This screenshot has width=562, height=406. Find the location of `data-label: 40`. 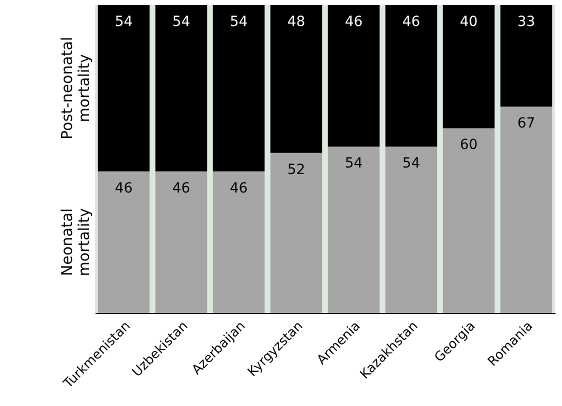

data-label: 40 is located at coordinates (469, 22).